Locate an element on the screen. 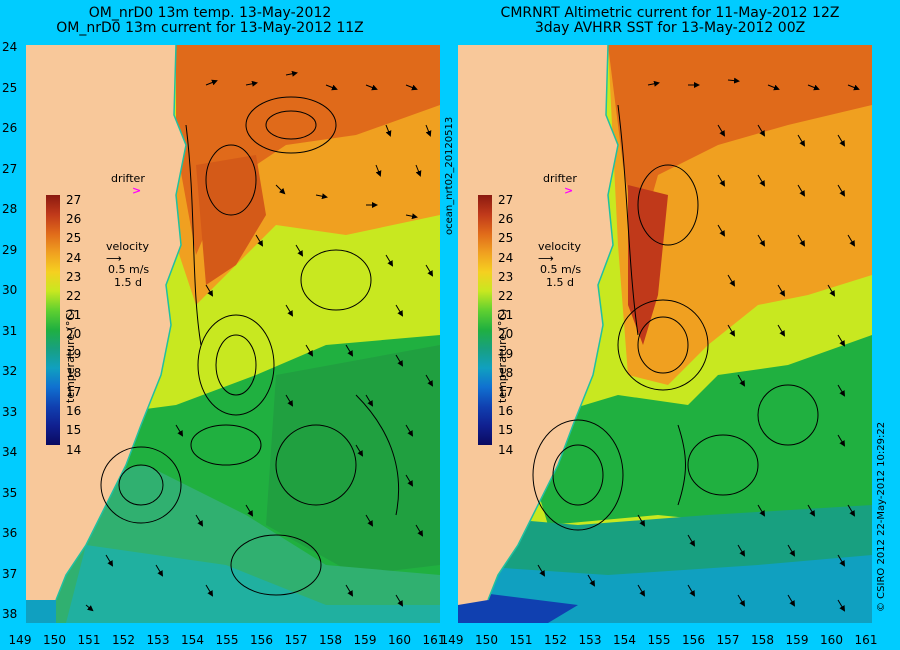 Image resolution: width=900 pixels, height=650 pixels. left-velocity-label: velocity is located at coordinates (127, 246).